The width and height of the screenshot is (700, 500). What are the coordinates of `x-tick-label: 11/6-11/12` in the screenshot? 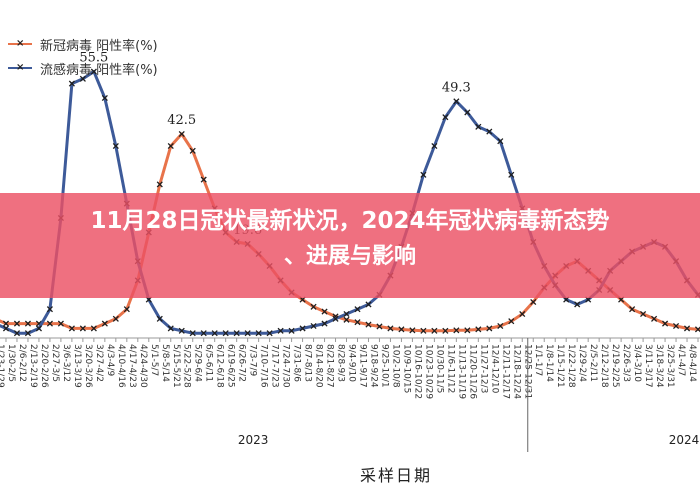 It's located at (450, 368).